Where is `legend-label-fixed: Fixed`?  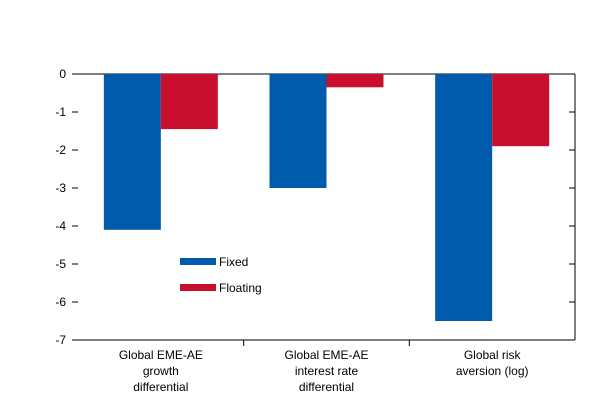
legend-label-fixed: Fixed is located at coordinates (233, 262).